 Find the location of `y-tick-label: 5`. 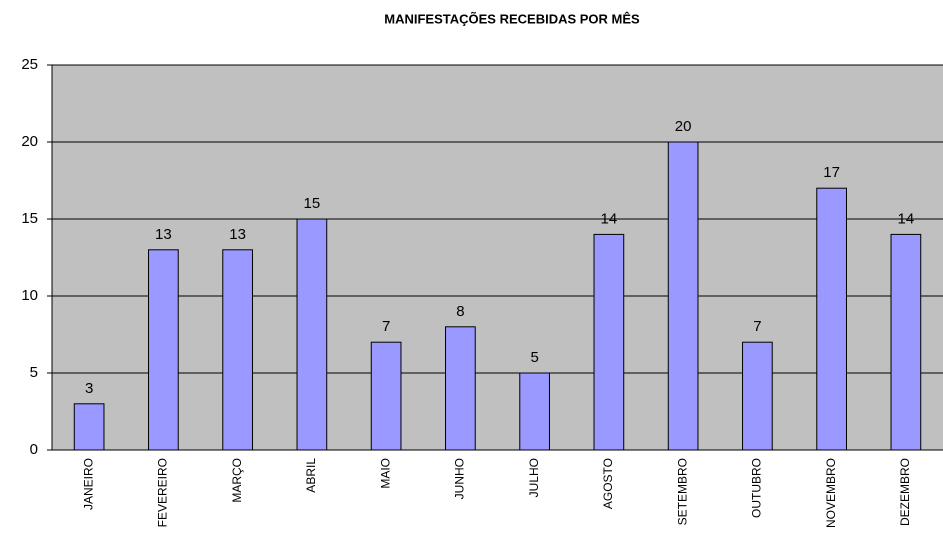

y-tick-label: 5 is located at coordinates (34, 372).